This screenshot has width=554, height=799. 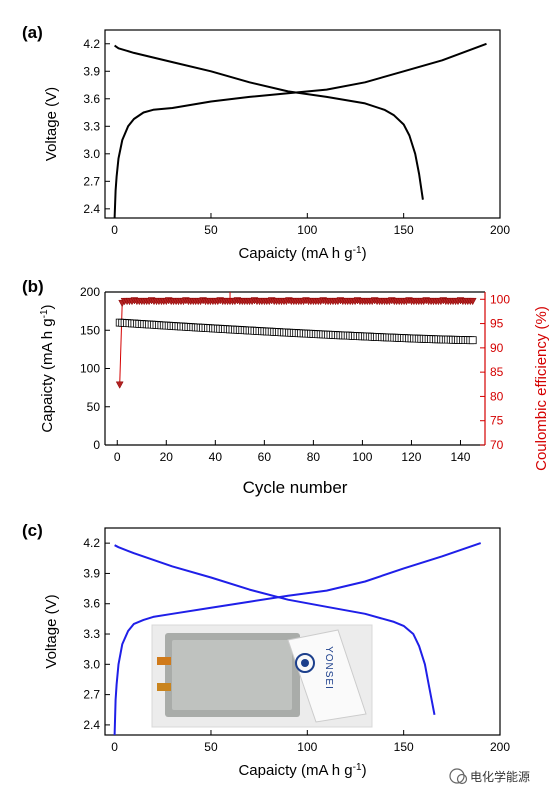 I want to click on x-axis-title: Cycle number, so click(x=295, y=487).